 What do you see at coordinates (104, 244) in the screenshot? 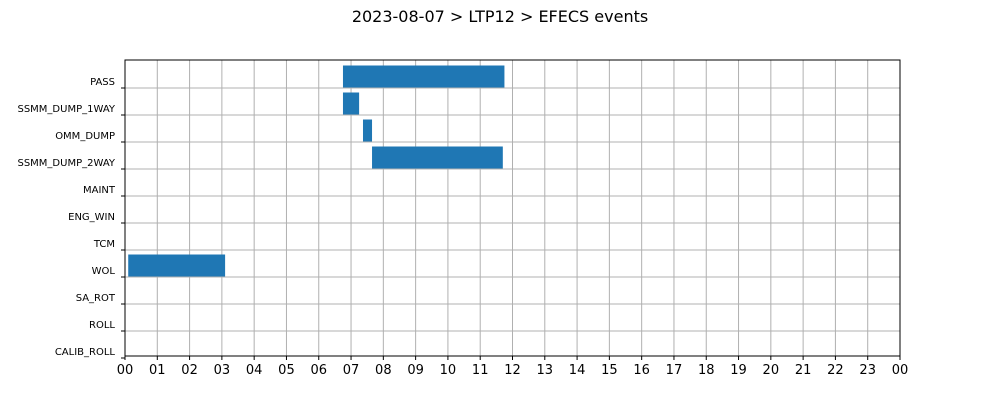
I see `y-tick-label: TCM` at bounding box center [104, 244].